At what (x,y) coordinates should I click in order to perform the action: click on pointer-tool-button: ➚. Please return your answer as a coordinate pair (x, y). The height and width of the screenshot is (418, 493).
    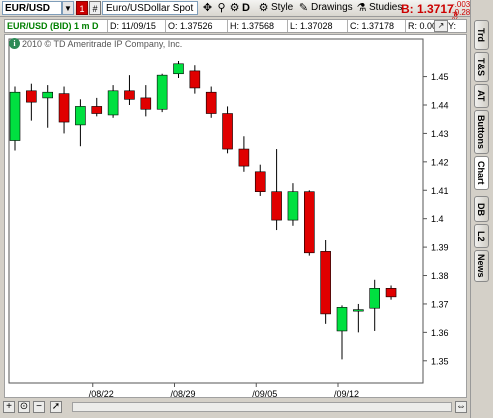
    Looking at the image, I should click on (56, 407).